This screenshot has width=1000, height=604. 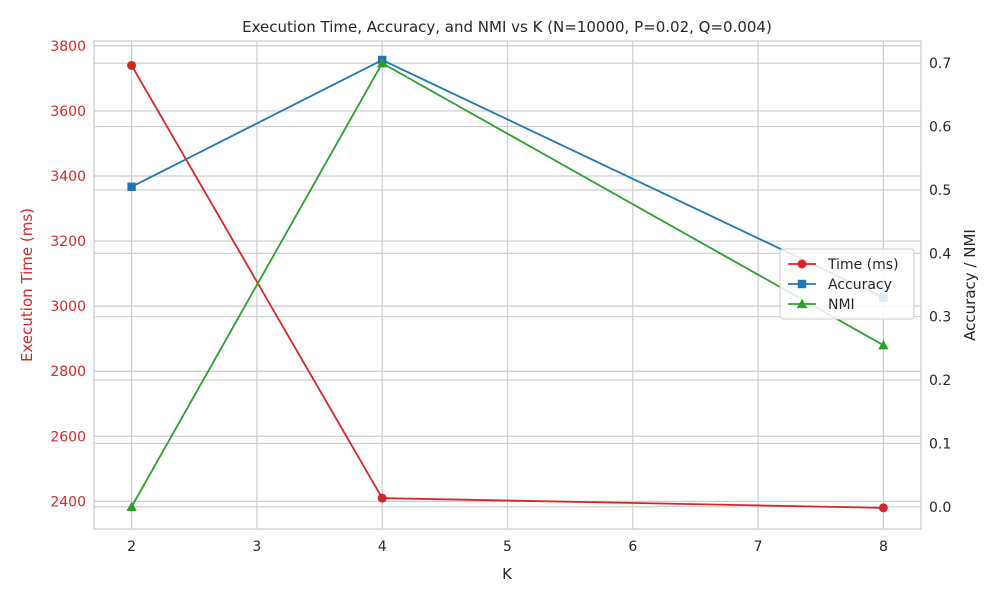 I want to click on right-y-tick-label: 0.5, so click(x=940, y=191).